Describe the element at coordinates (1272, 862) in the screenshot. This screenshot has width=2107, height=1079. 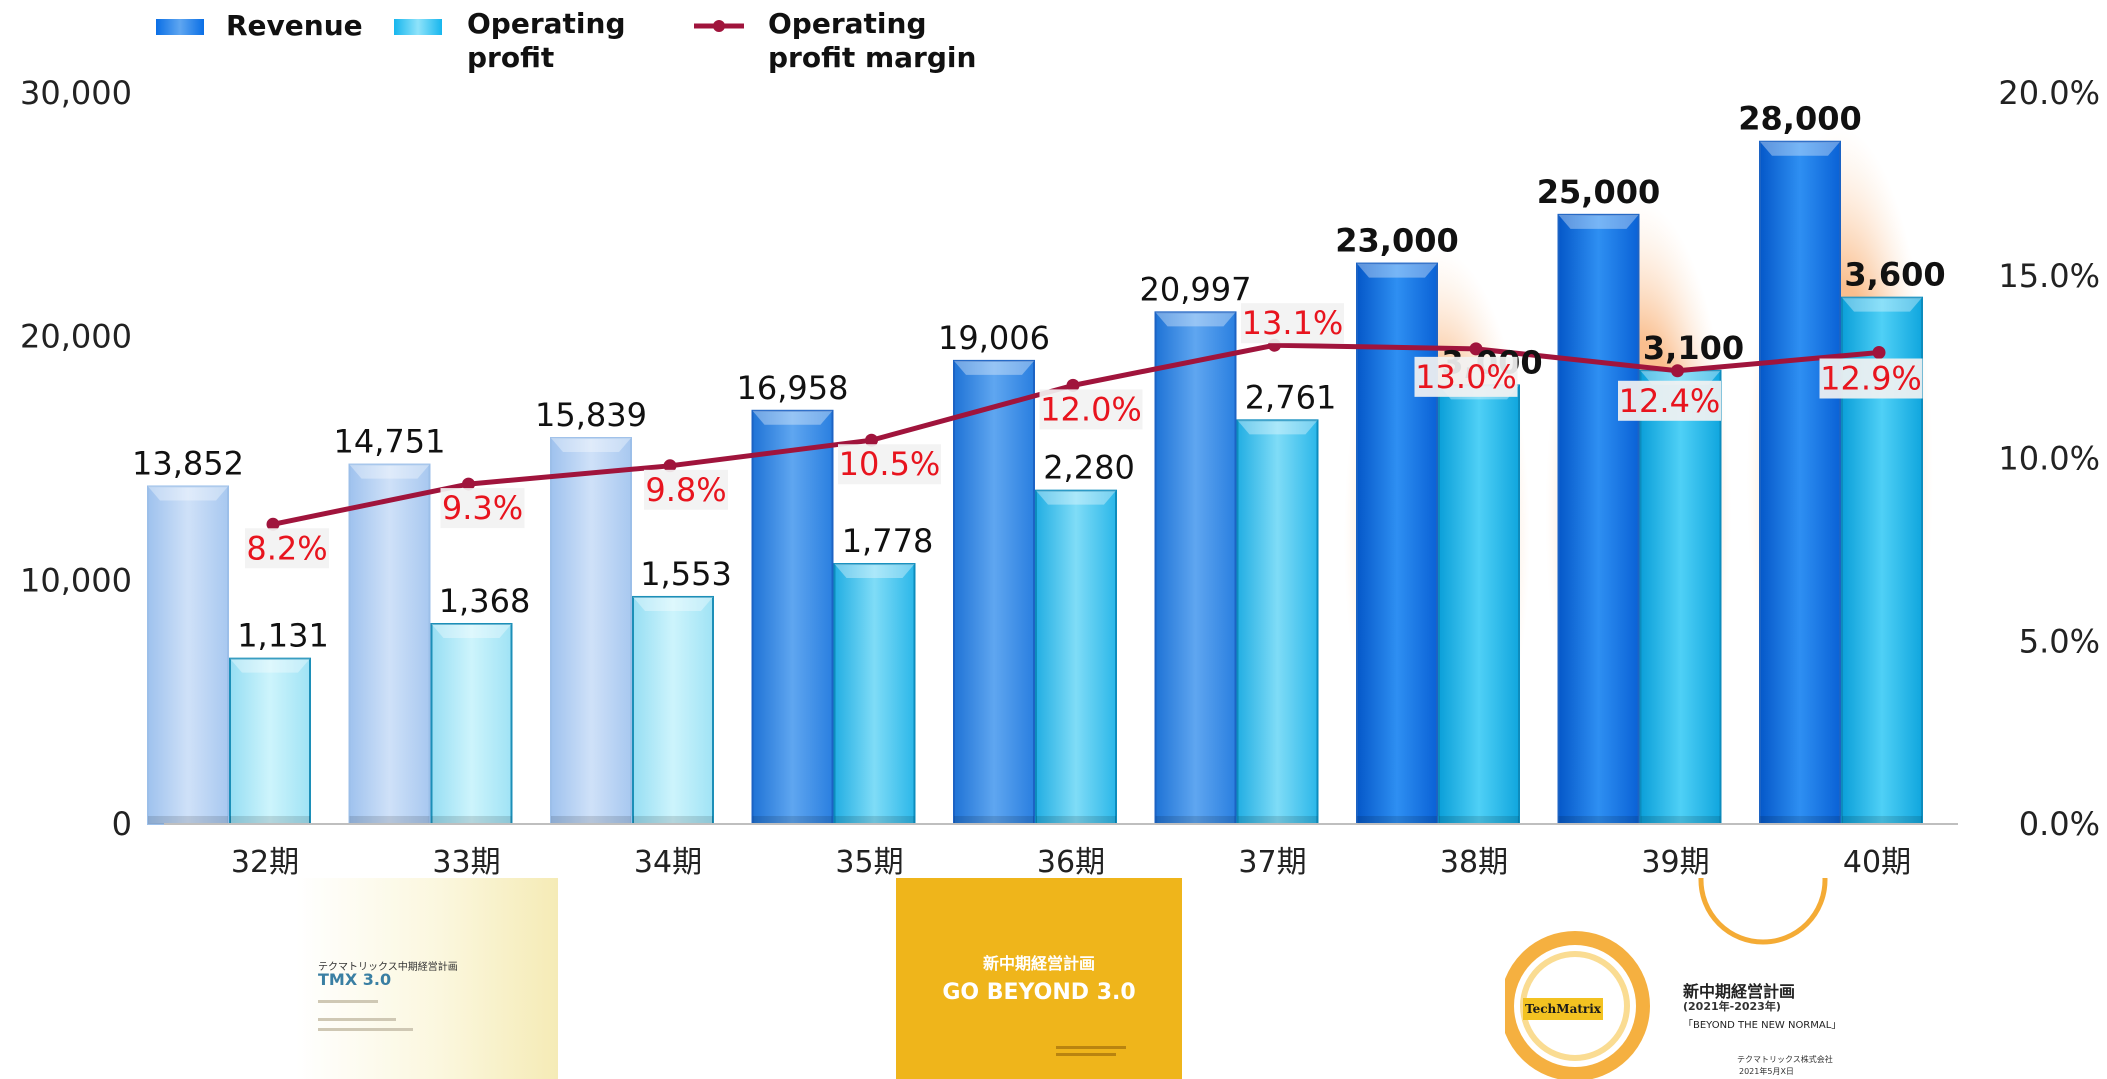
I see `category-label: 37期` at that location.